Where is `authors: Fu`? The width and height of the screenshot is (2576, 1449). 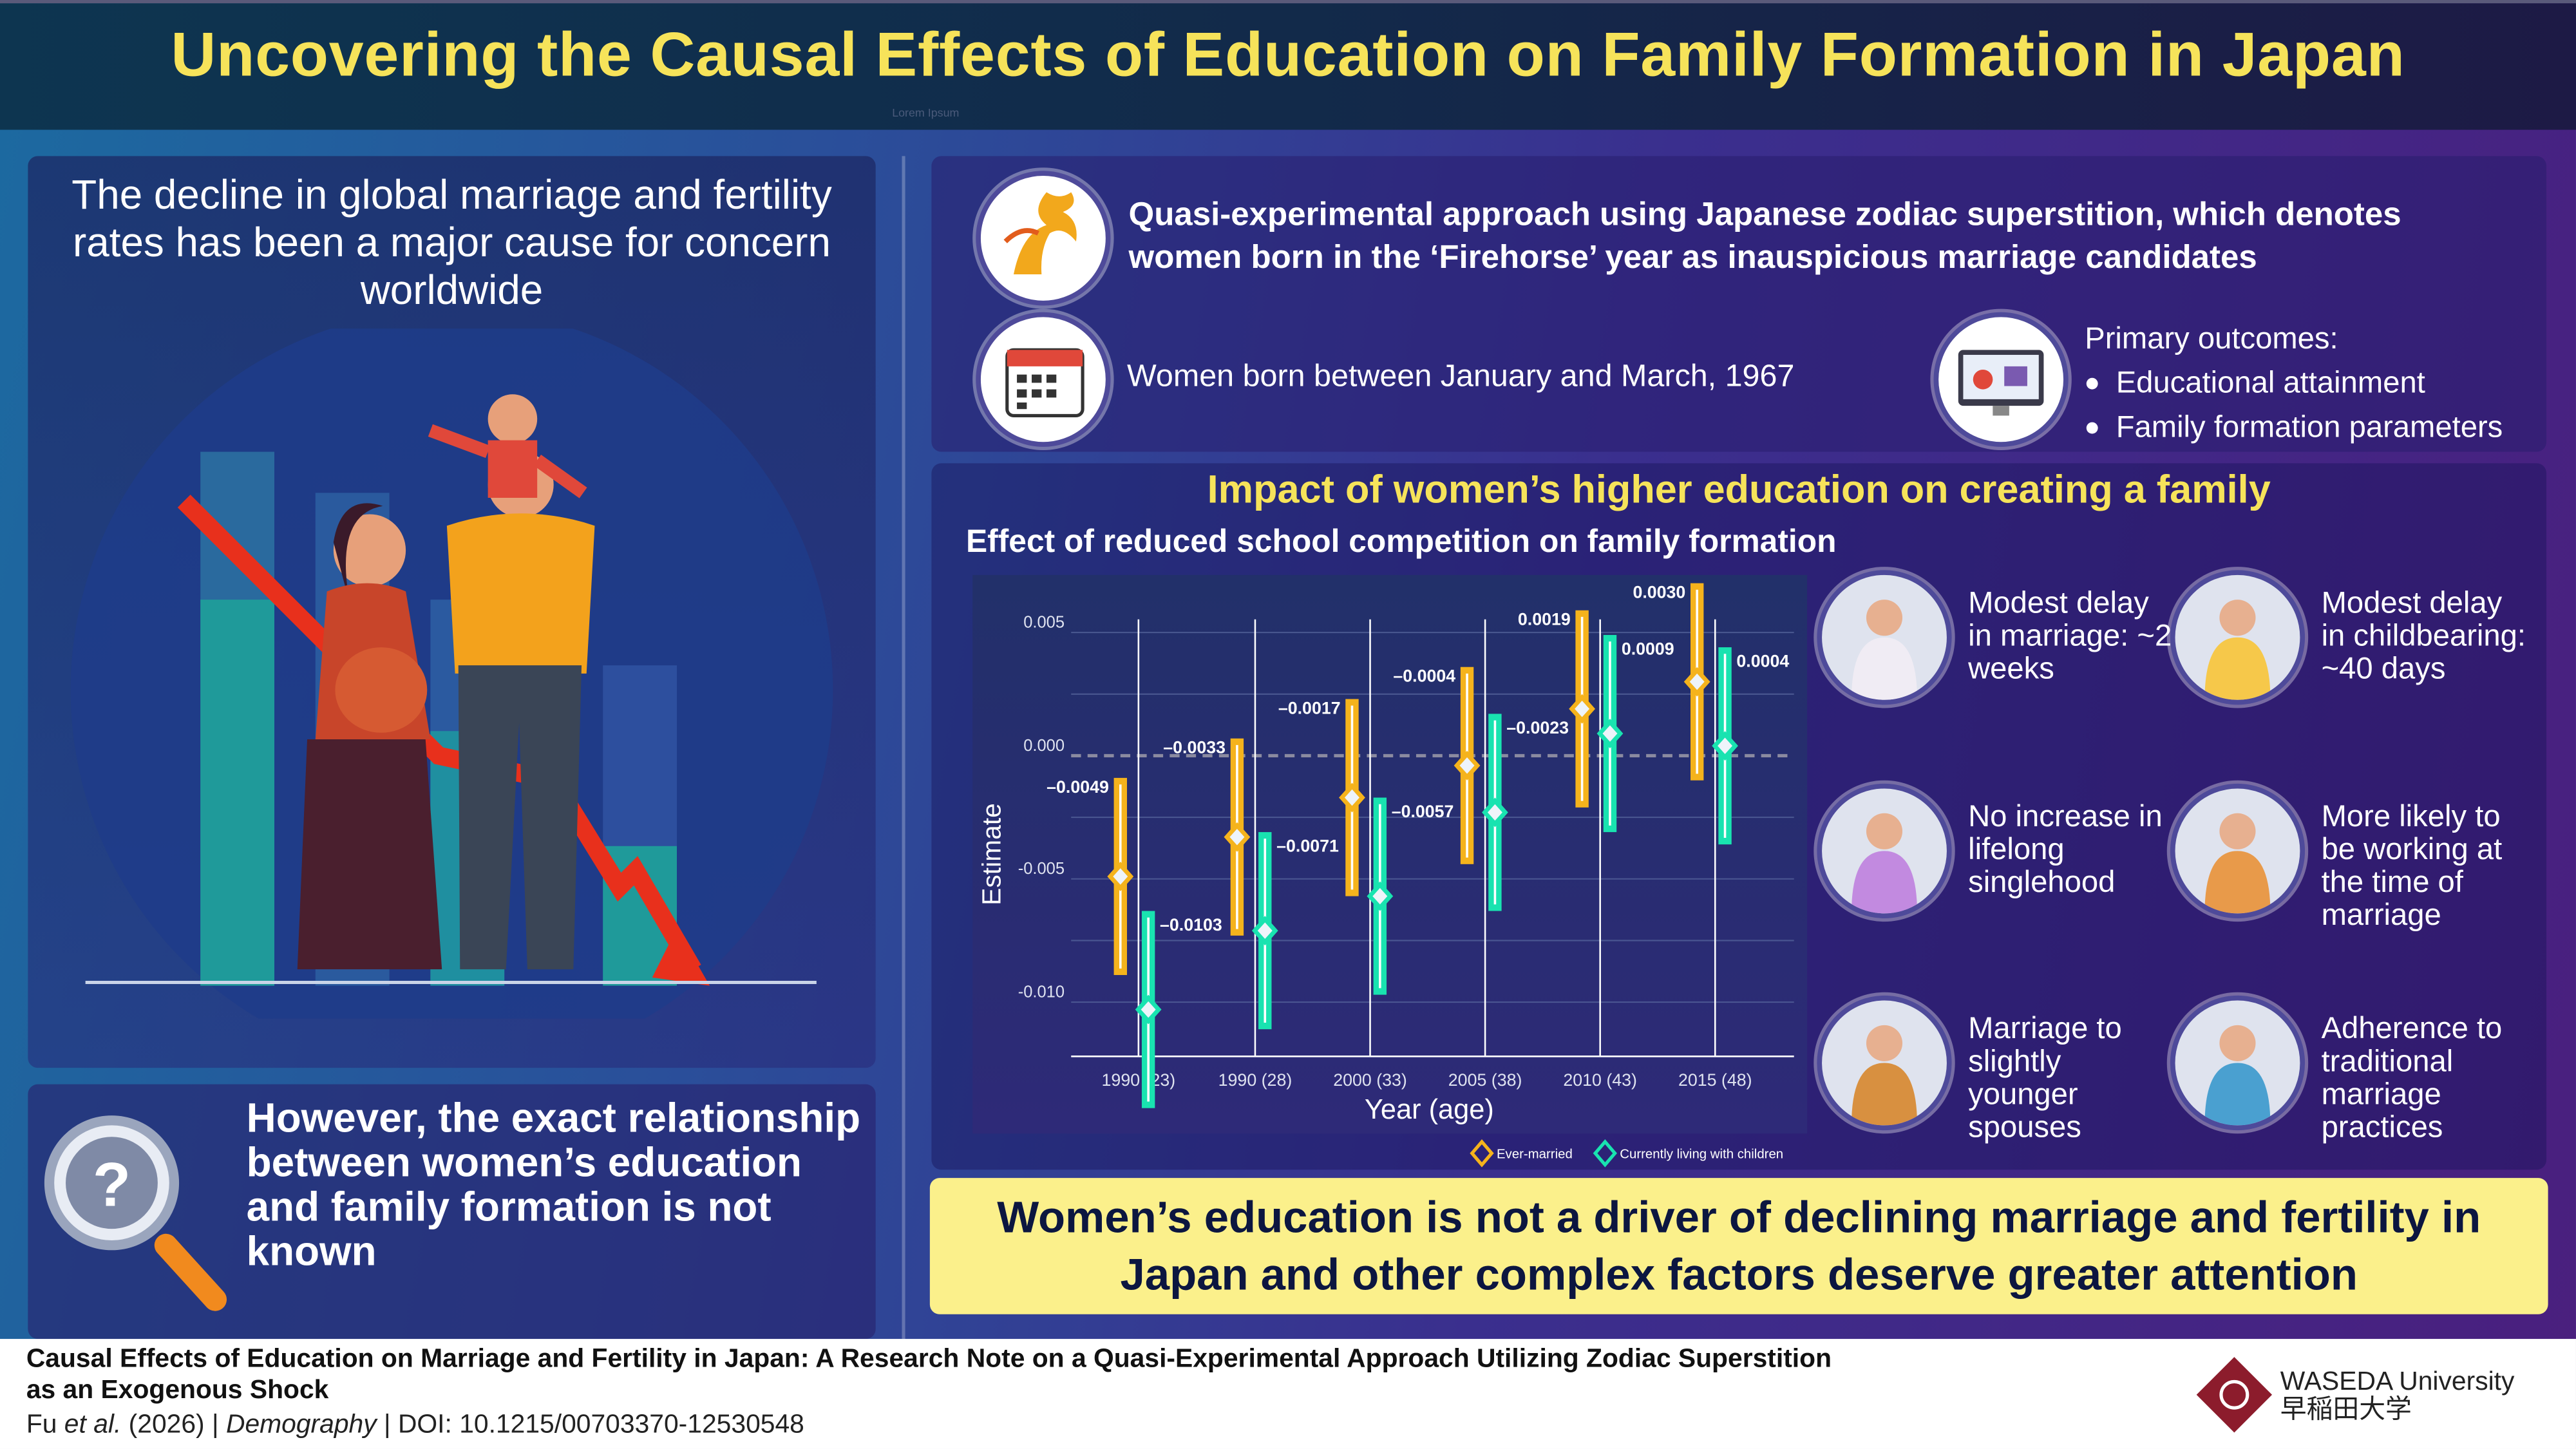
authors: Fu is located at coordinates (42, 1425).